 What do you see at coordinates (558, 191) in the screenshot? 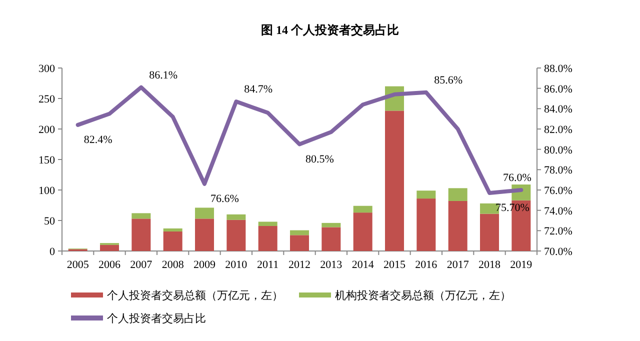
I see `y2-tick-label: 76.0%` at bounding box center [558, 191].